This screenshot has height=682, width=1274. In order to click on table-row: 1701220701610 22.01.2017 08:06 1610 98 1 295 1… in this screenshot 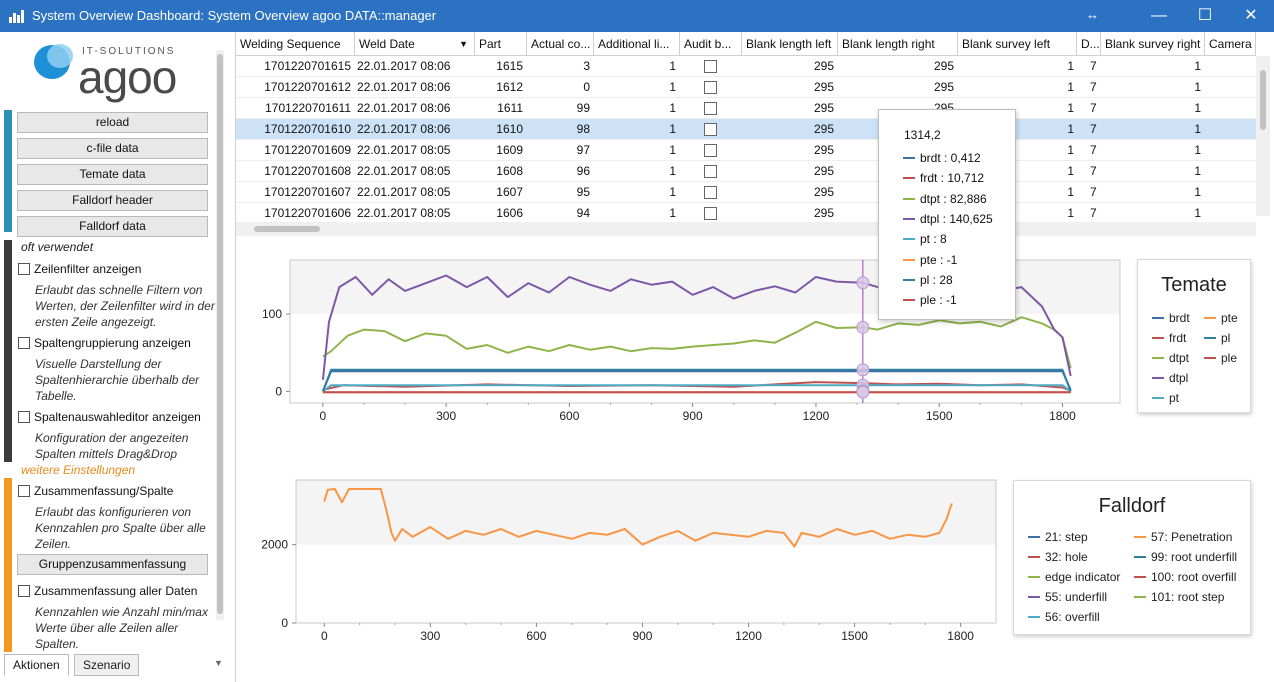, I will do `click(746, 129)`.